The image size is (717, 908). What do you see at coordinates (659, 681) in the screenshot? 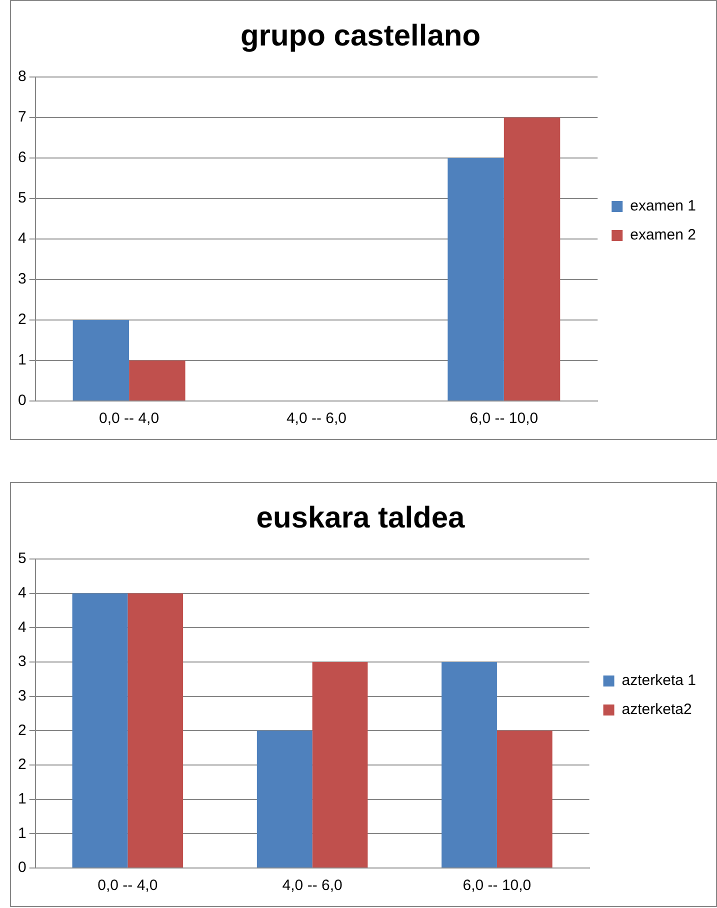
I see `legend-label: azterketa 1` at bounding box center [659, 681].